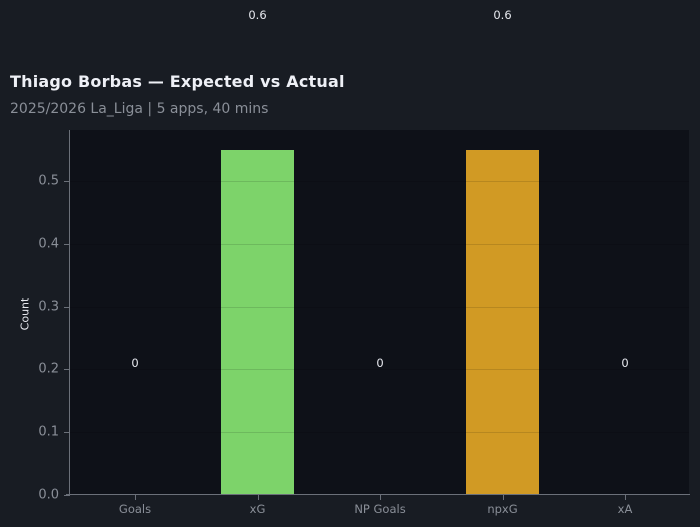 The image size is (700, 527). I want to click on y-tick-label: 0.3, so click(48, 307).